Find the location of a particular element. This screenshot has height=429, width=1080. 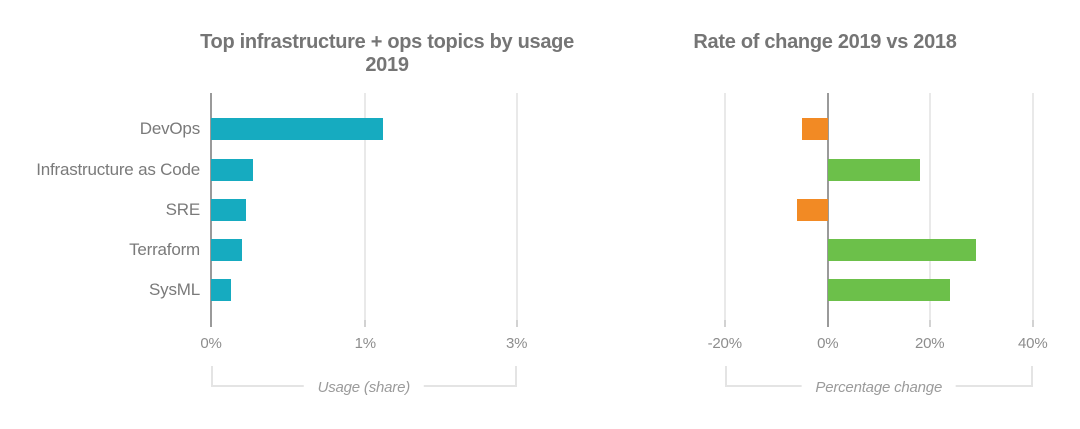

category-label-devops: DevOps is located at coordinates (169, 128).